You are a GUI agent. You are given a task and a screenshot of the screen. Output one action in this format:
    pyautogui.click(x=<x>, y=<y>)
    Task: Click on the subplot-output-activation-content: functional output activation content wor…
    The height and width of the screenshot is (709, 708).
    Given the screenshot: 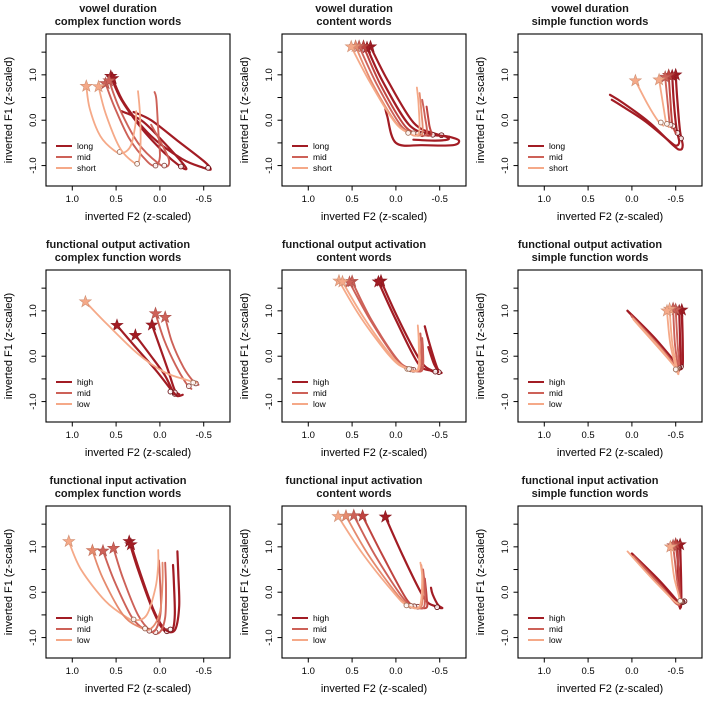 What is the action you would take?
    pyautogui.click(x=354, y=354)
    